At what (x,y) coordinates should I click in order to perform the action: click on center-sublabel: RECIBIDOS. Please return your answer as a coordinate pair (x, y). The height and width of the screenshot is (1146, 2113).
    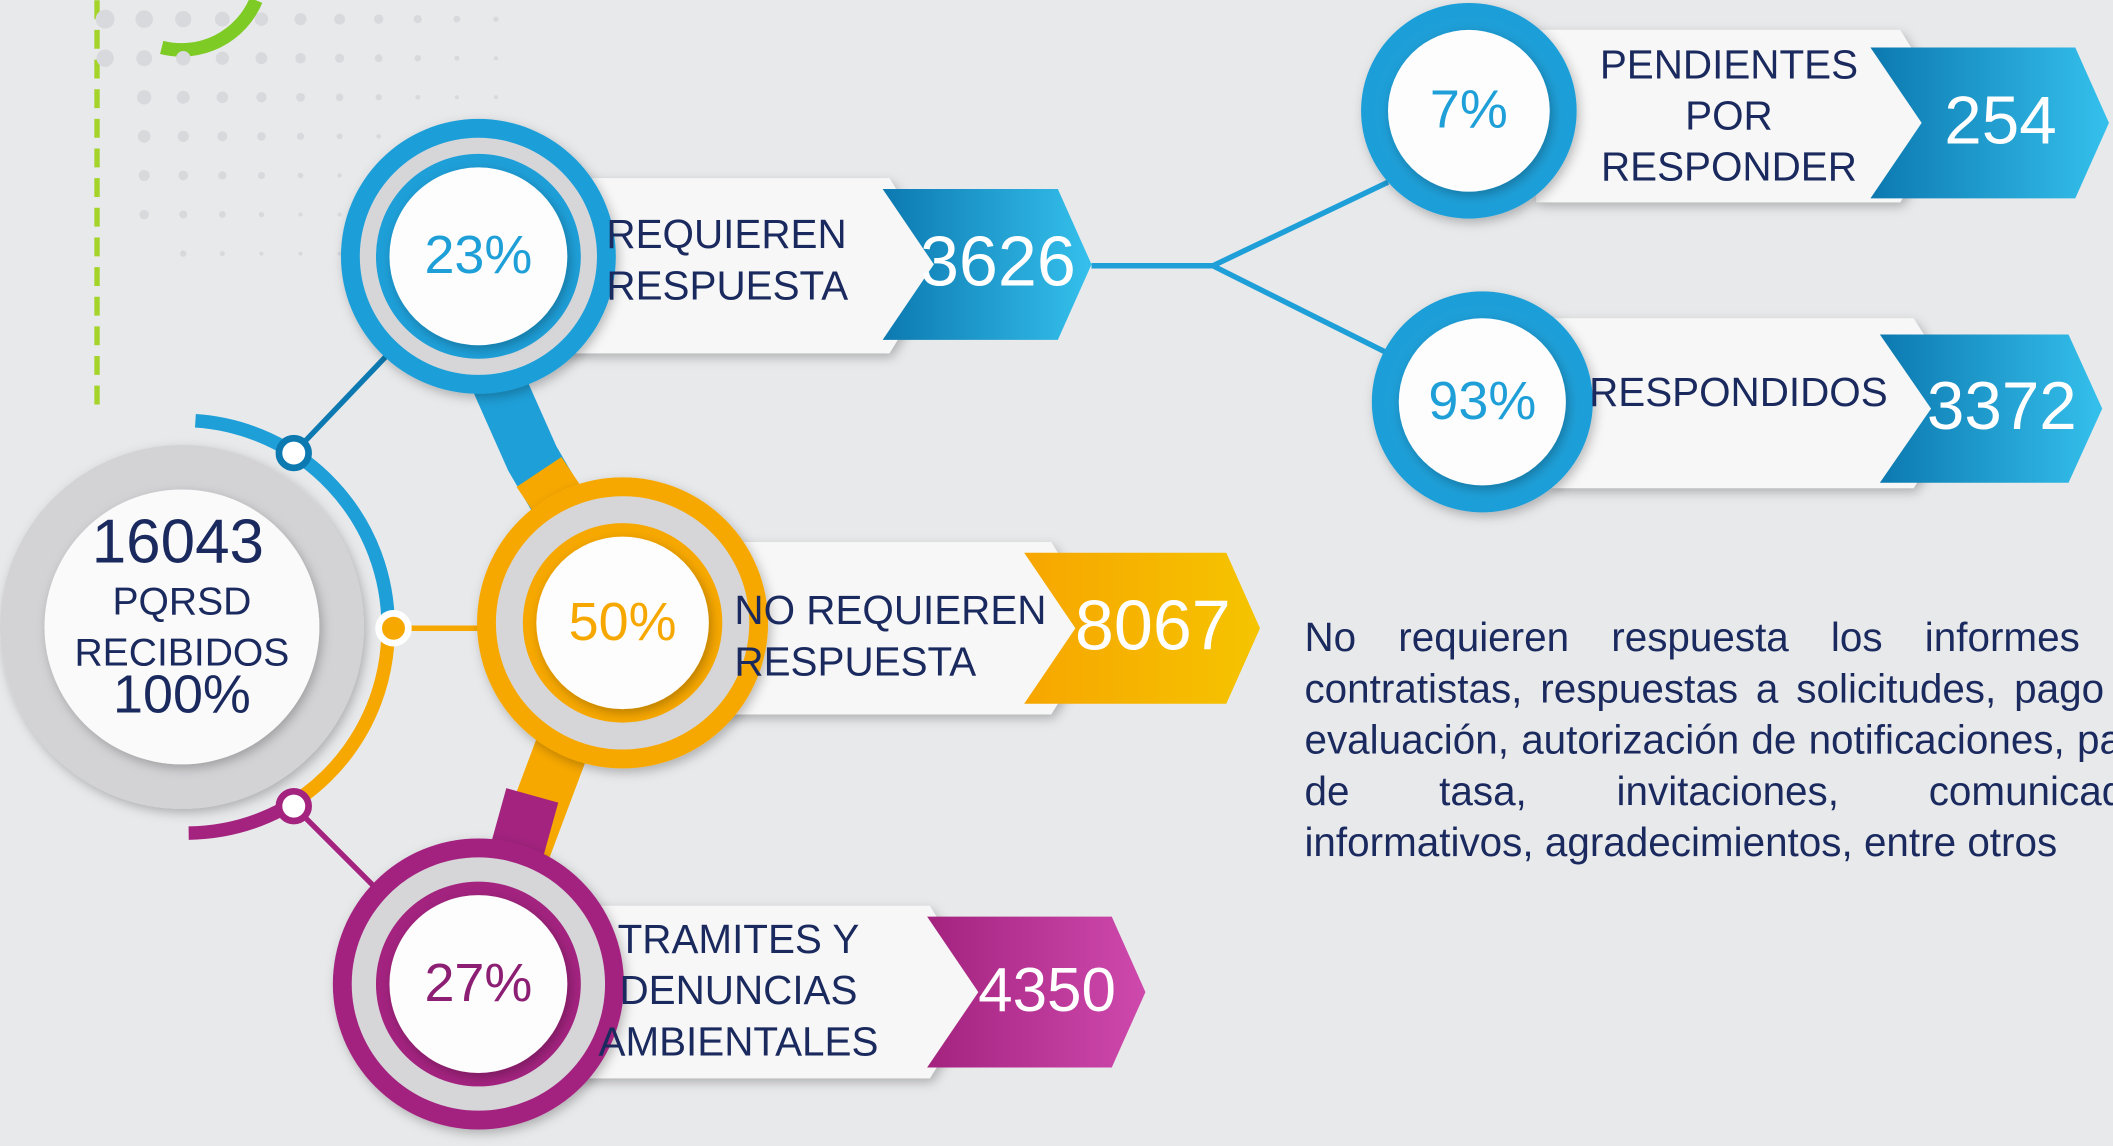
    Looking at the image, I should click on (181, 653).